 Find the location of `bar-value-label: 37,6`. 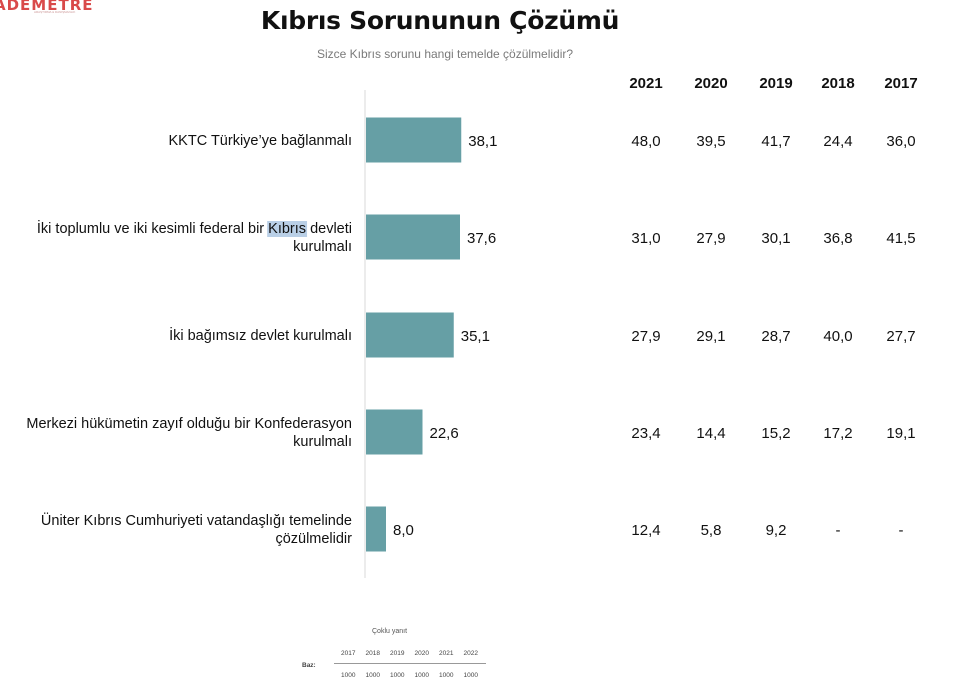

bar-value-label: 37,6 is located at coordinates (481, 238).